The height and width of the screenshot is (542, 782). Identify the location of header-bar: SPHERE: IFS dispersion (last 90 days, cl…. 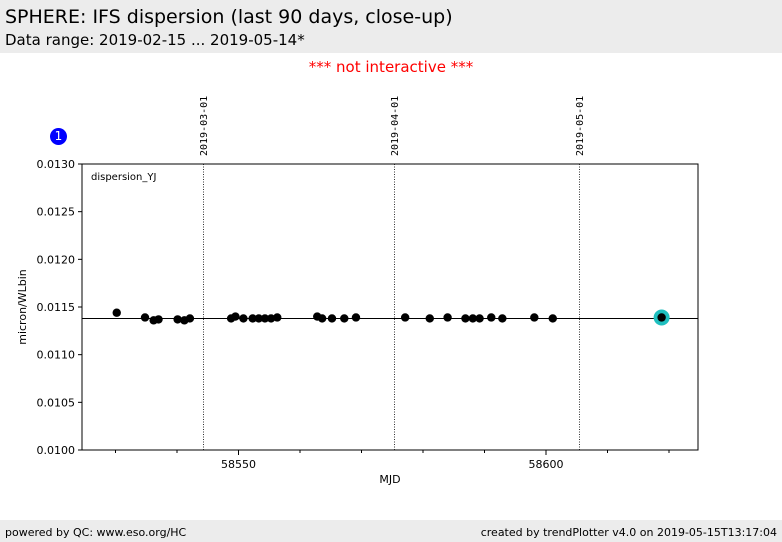
(391, 26).